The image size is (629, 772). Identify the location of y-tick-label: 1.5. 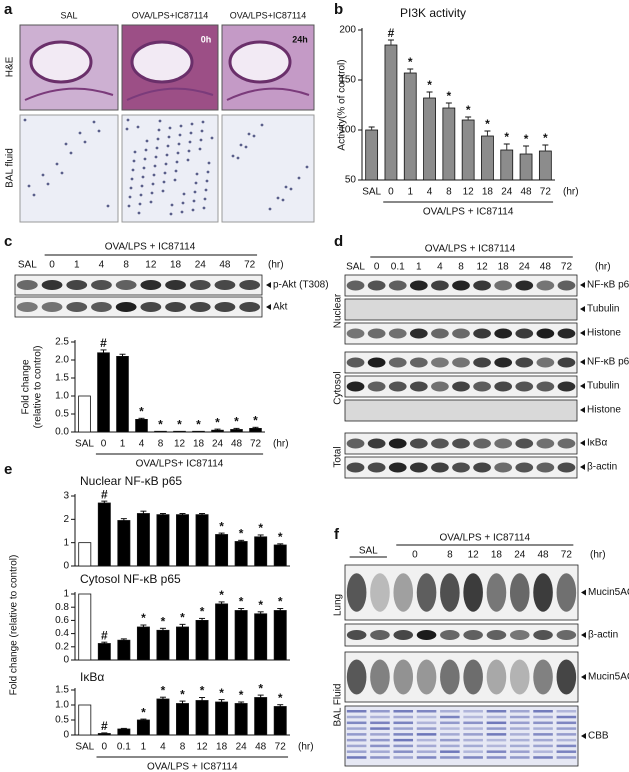
(62, 690).